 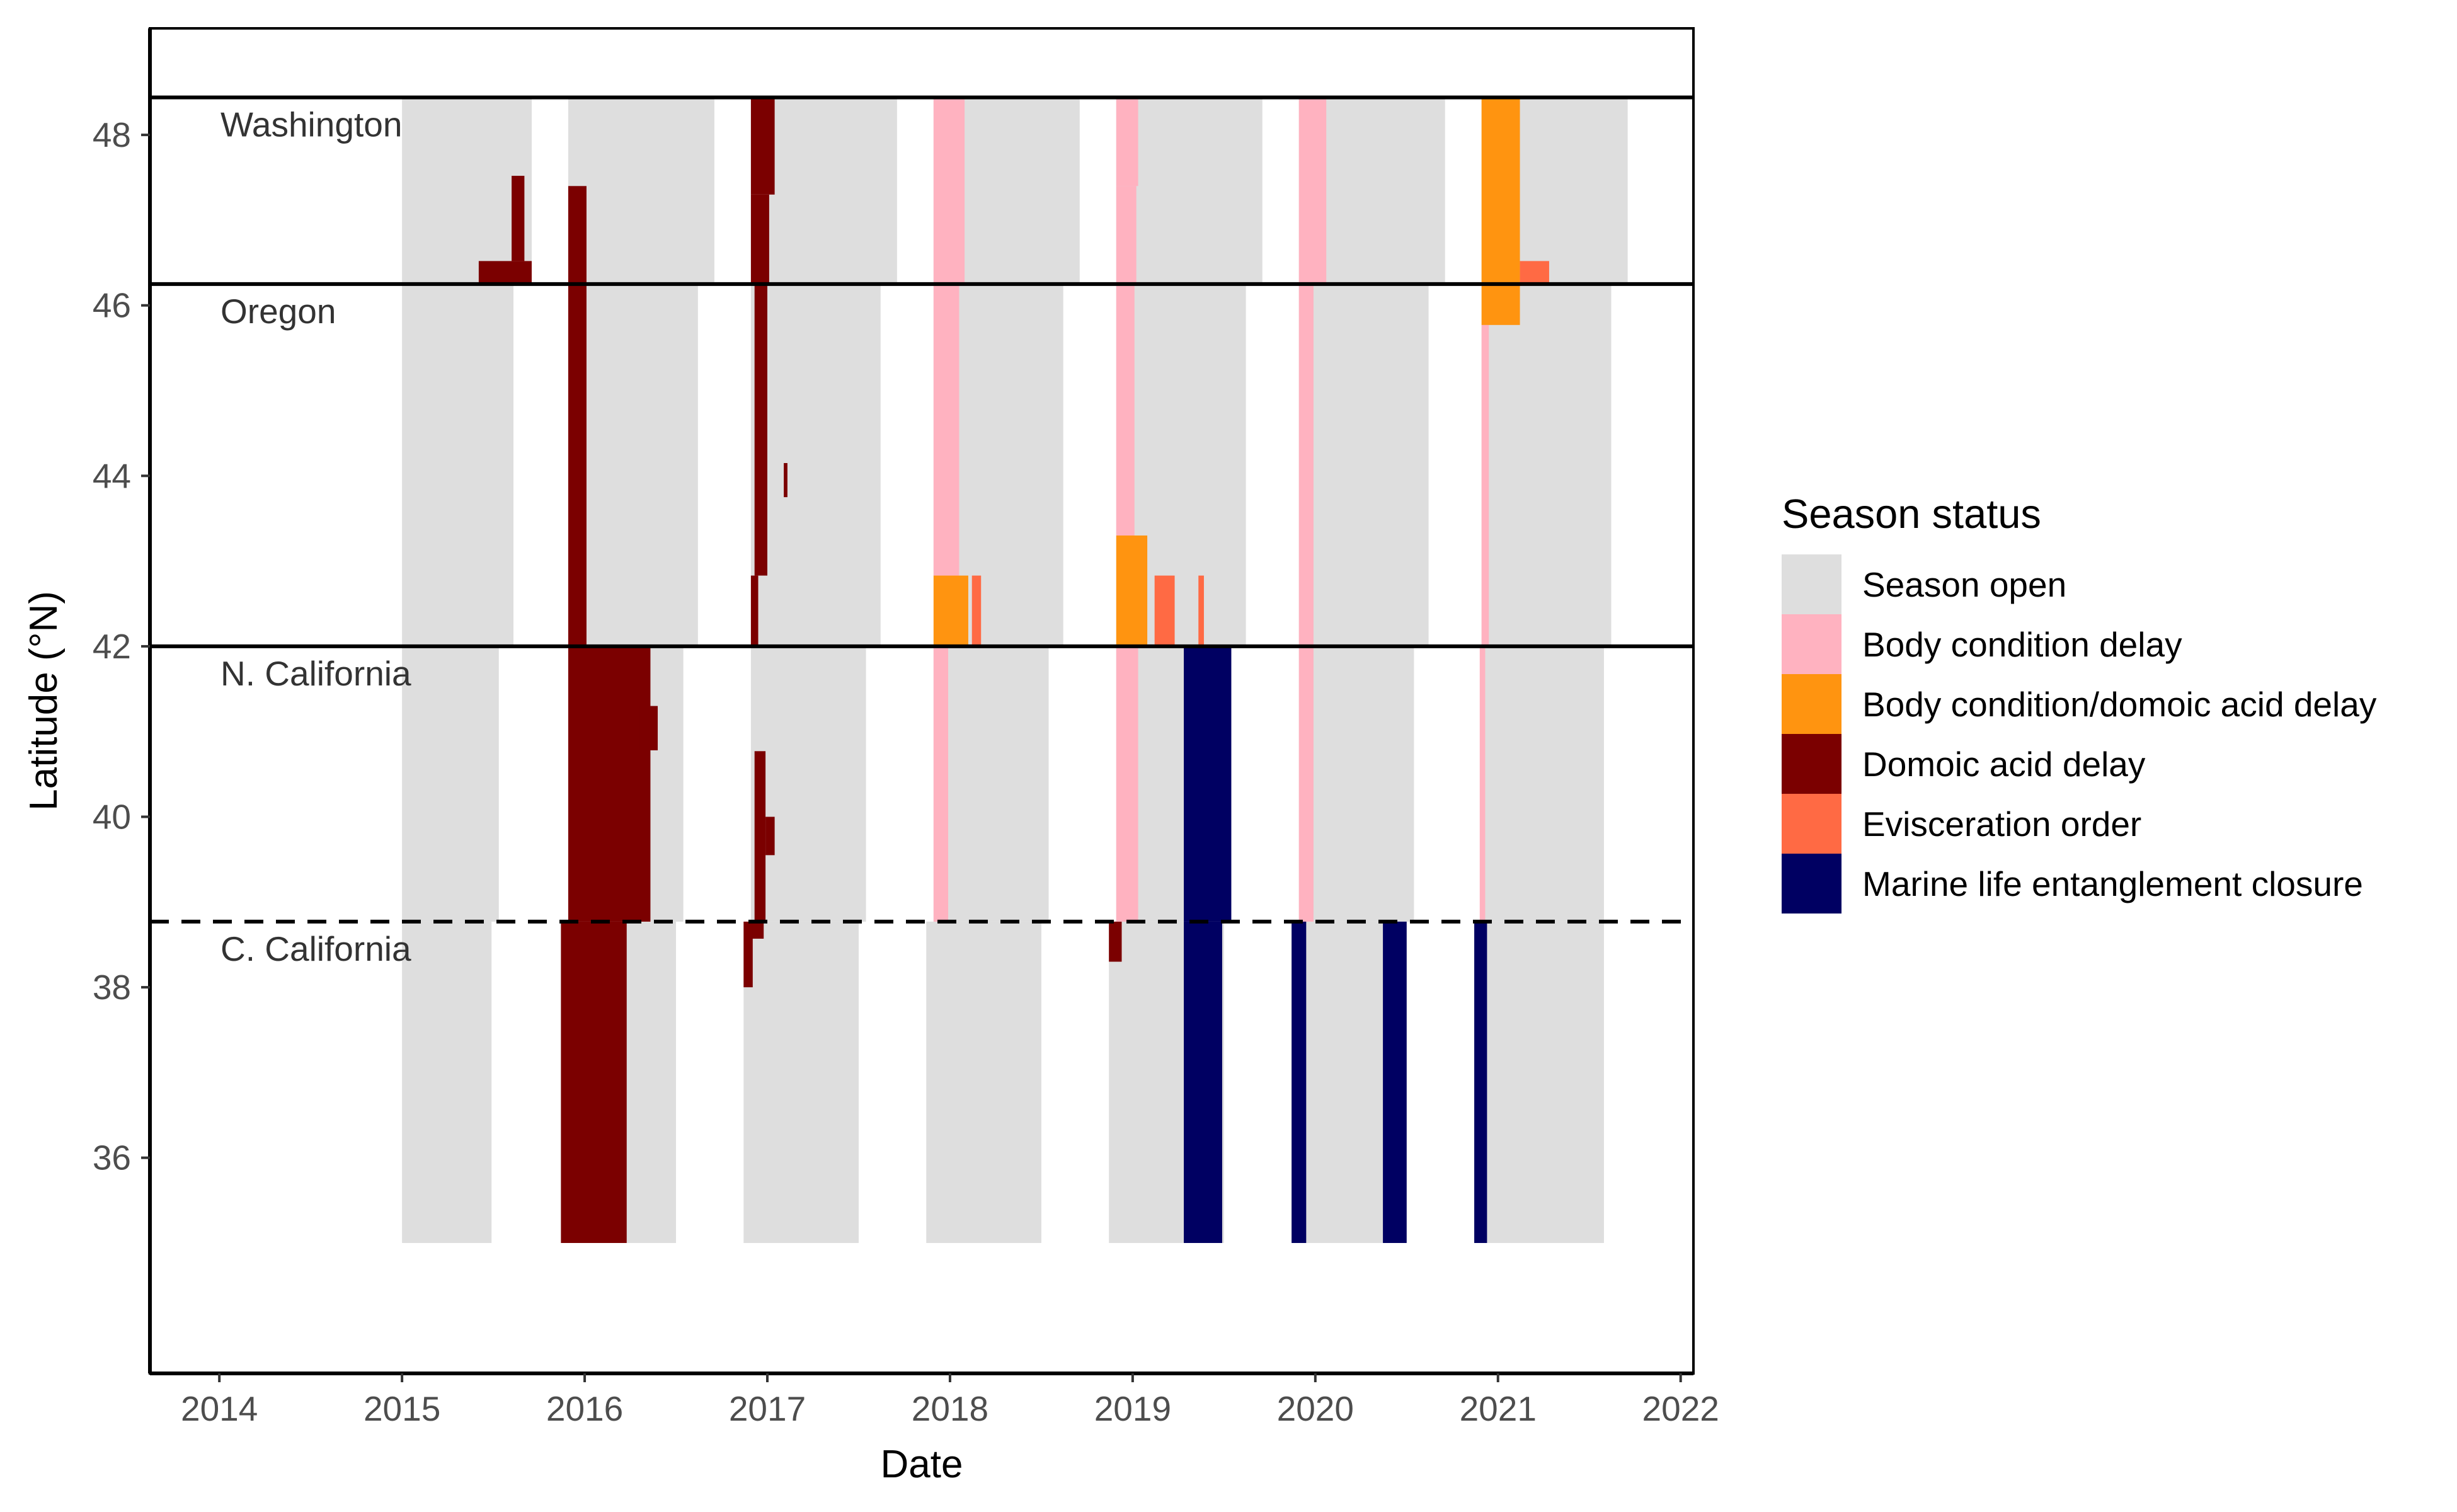 What do you see at coordinates (315, 673) in the screenshot?
I see `region-label-n-california: N. California` at bounding box center [315, 673].